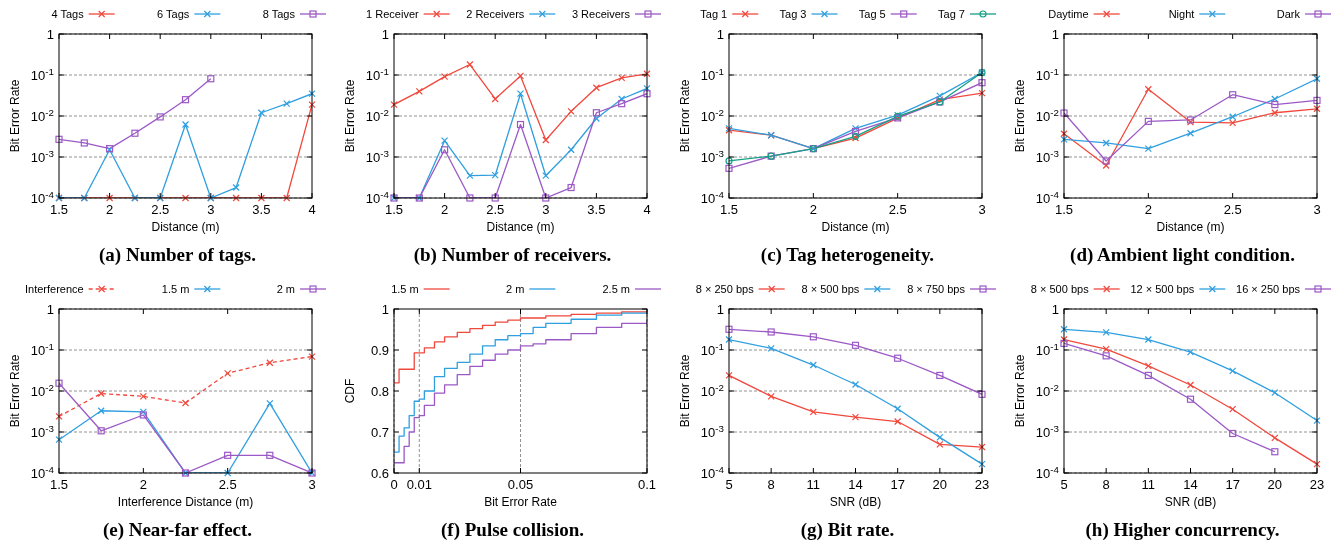  What do you see at coordinates (394, 484) in the screenshot?
I see `x-tick-label: 0` at bounding box center [394, 484].